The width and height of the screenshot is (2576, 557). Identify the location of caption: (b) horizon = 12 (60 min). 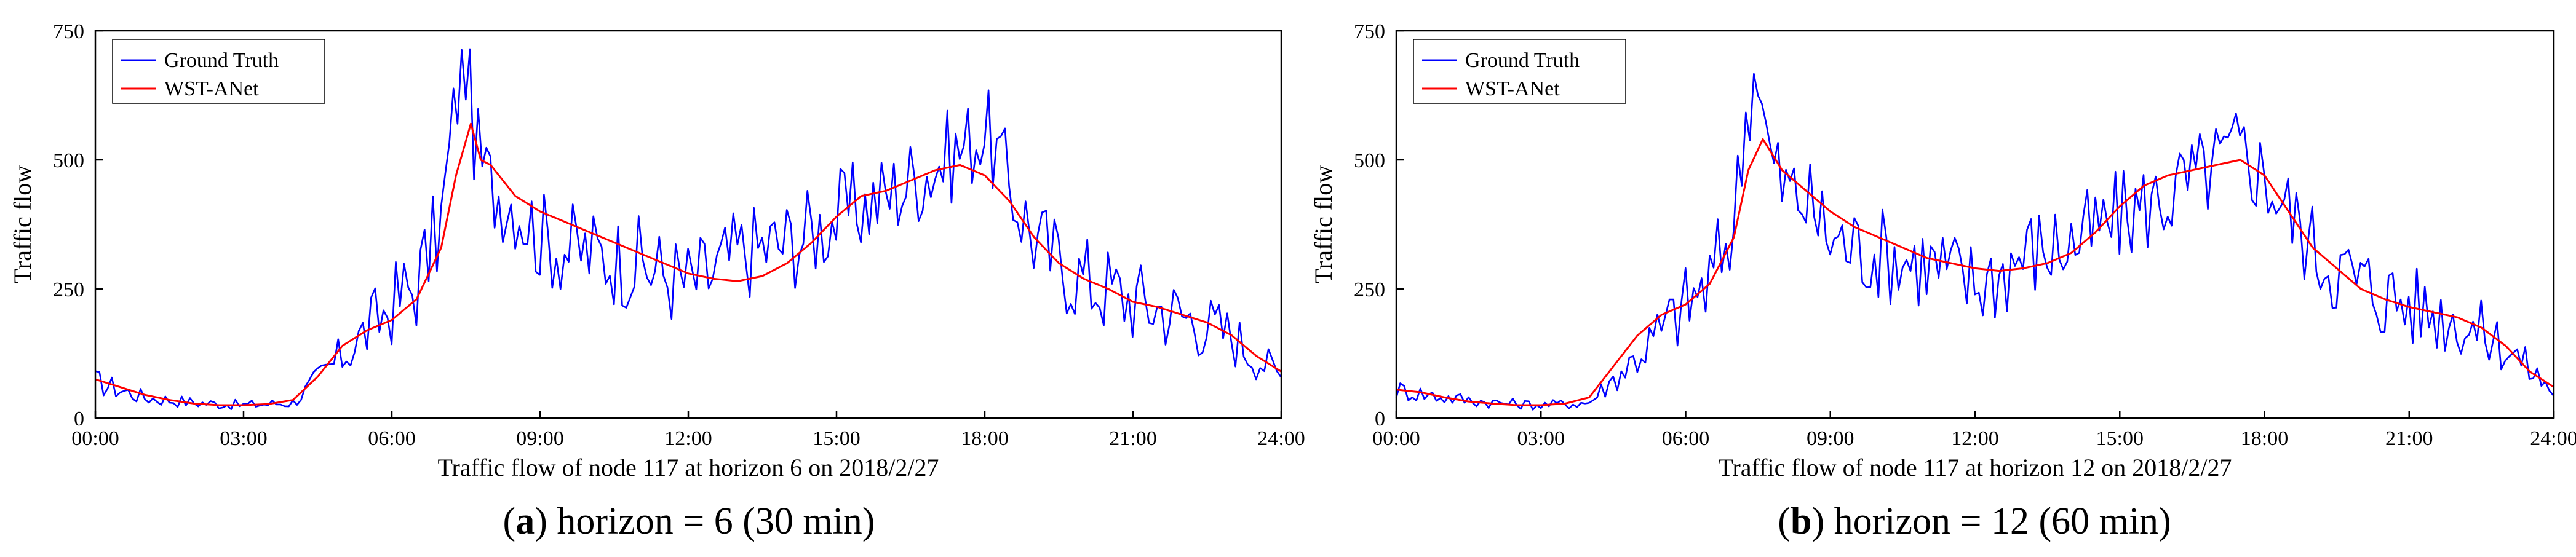
(1974, 521).